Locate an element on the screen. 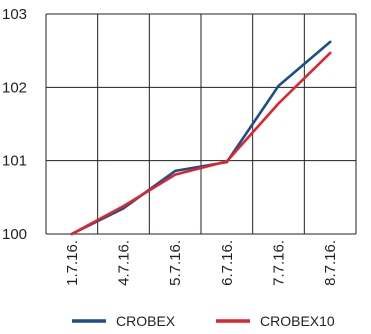 The height and width of the screenshot is (334, 371). y-tick-label: 103 is located at coordinates (14, 14).